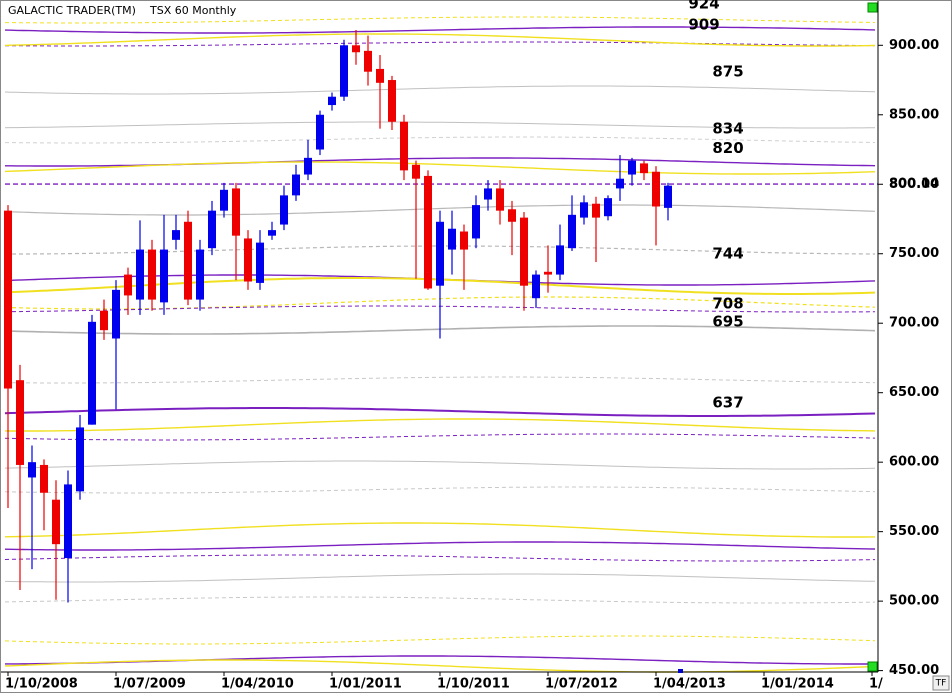  Describe the element at coordinates (727, 129) in the screenshot. I see `level-label: 834` at that location.